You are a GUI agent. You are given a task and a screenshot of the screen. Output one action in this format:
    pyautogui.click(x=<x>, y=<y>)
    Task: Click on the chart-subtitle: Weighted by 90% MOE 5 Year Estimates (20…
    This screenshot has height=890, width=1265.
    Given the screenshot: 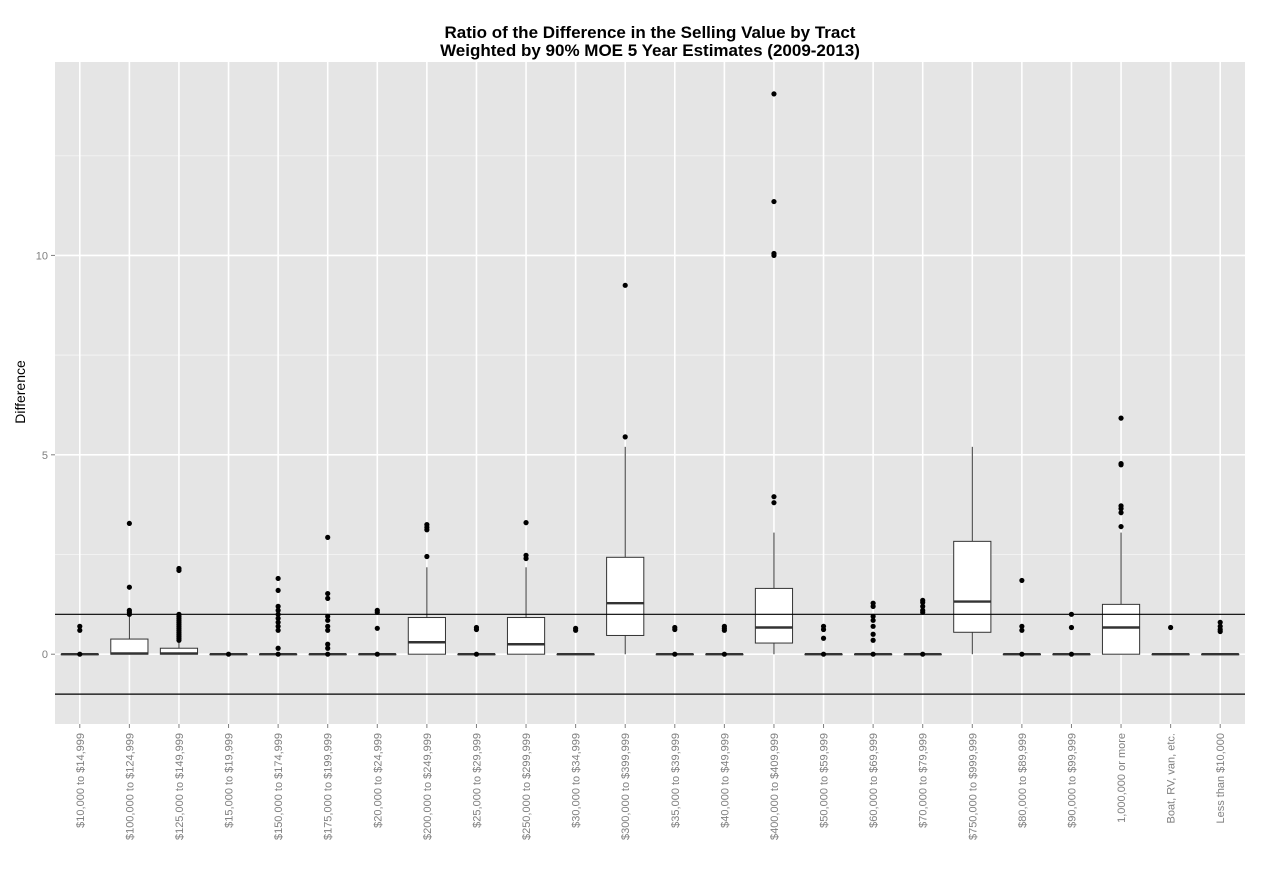 What is the action you would take?
    pyautogui.click(x=650, y=50)
    